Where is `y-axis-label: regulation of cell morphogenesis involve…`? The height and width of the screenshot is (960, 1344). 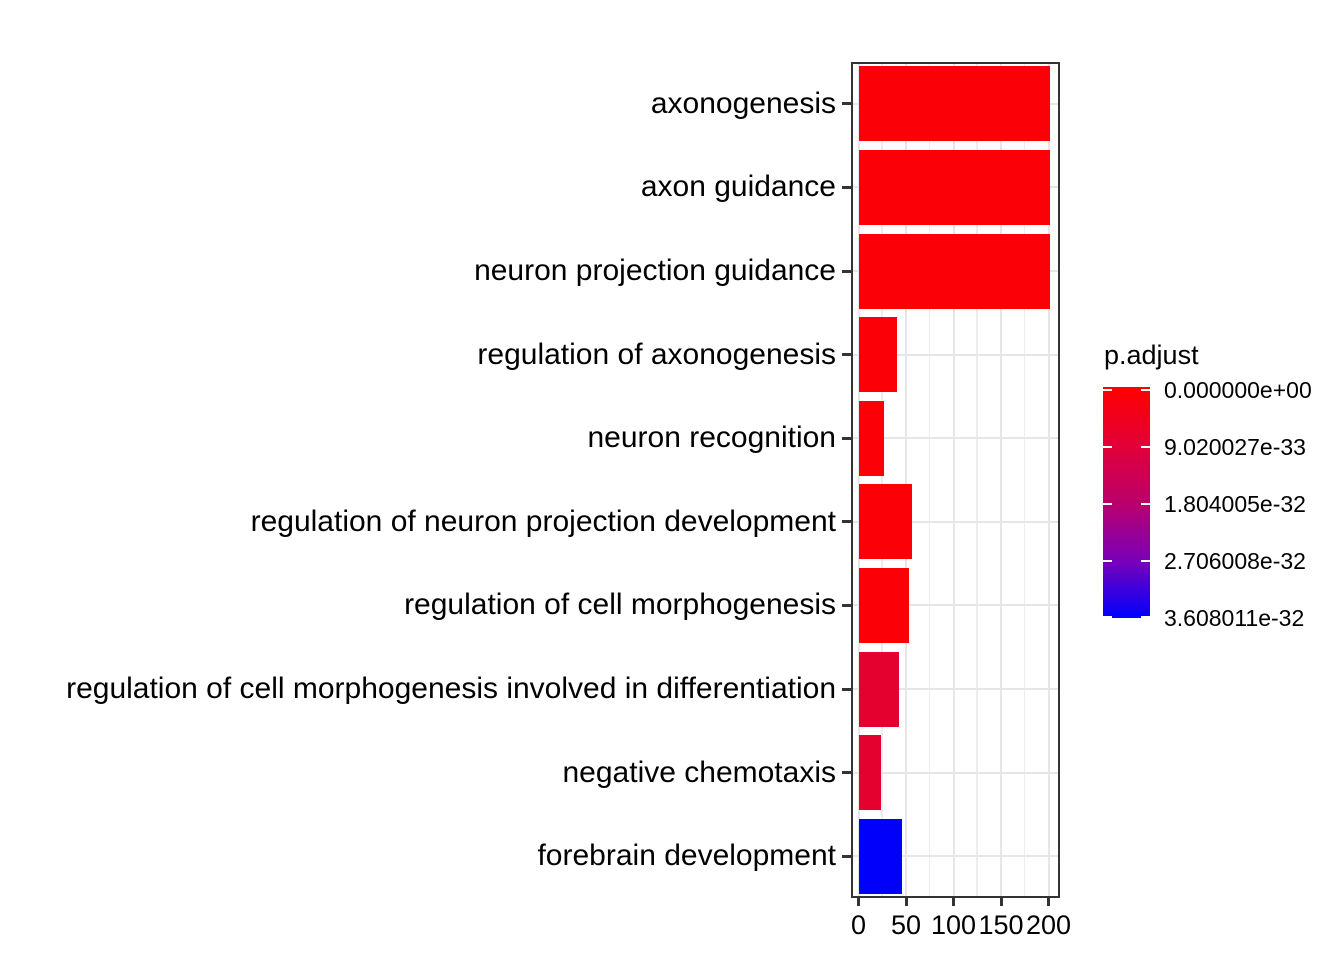
y-axis-label: regulation of cell morphogenesis involve… is located at coordinates (451, 688).